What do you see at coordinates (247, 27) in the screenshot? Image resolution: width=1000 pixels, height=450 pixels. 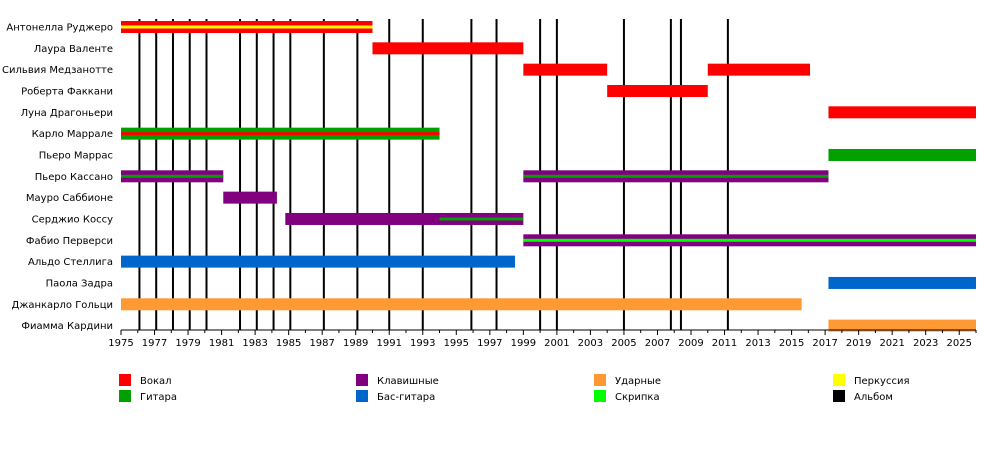 I see `member-bar-overlay-percussion` at bounding box center [247, 27].